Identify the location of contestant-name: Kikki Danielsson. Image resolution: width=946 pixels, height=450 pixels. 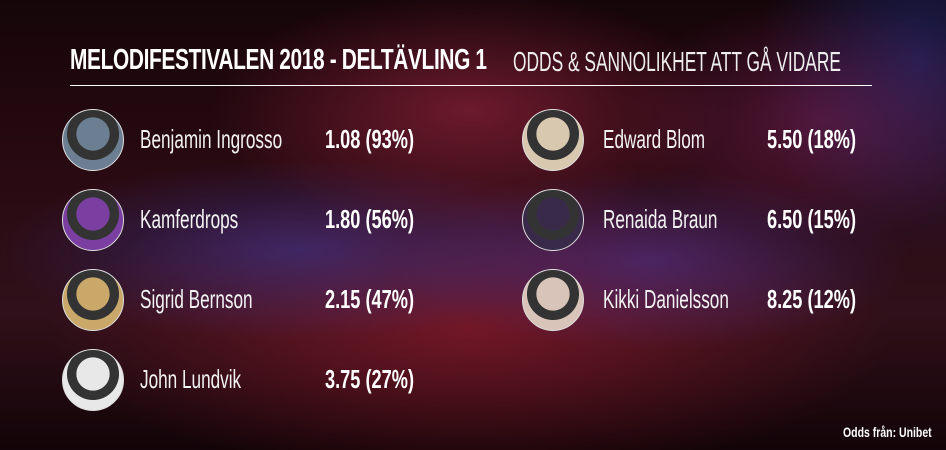
(666, 299).